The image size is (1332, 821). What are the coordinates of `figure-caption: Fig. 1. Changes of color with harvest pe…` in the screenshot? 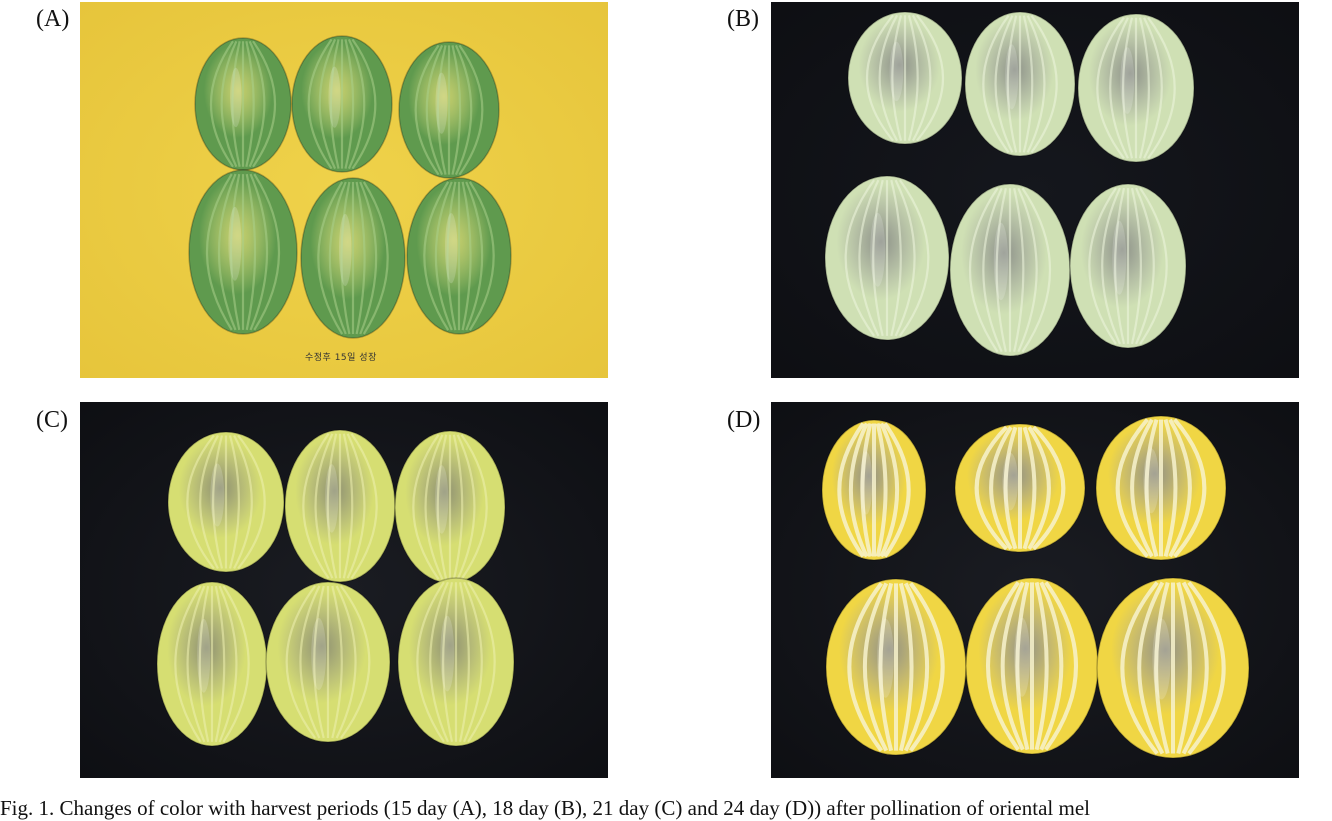 It's located at (545, 808).